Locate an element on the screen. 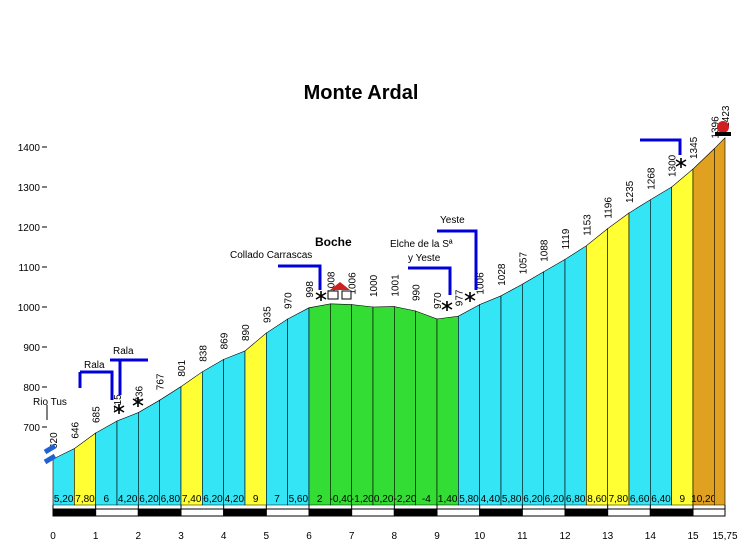  elevation-label: 646 is located at coordinates (75, 429).